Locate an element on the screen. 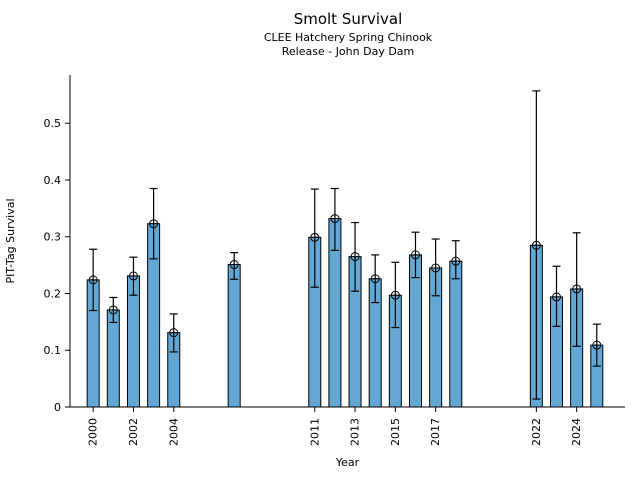 The image size is (640, 480). x-tick-label: 2002 is located at coordinates (133, 432).